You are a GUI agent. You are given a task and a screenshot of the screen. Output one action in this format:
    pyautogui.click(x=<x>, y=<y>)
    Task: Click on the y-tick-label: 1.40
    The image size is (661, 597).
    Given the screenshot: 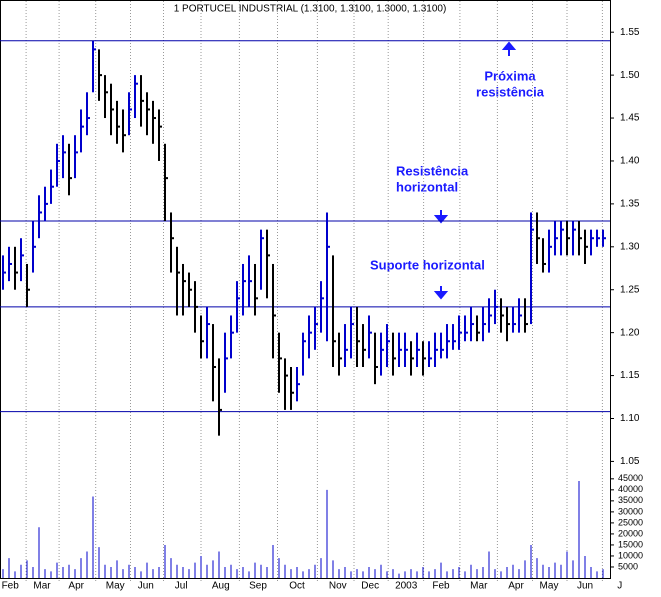 What is the action you would take?
    pyautogui.click(x=630, y=161)
    